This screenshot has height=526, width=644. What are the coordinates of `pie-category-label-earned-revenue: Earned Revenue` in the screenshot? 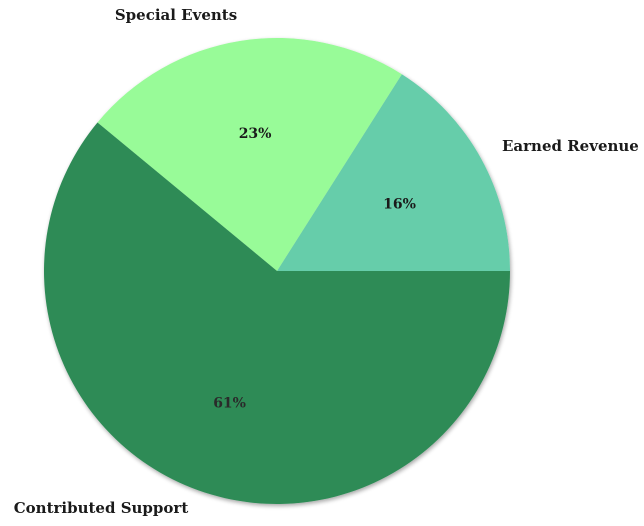 It's located at (570, 146).